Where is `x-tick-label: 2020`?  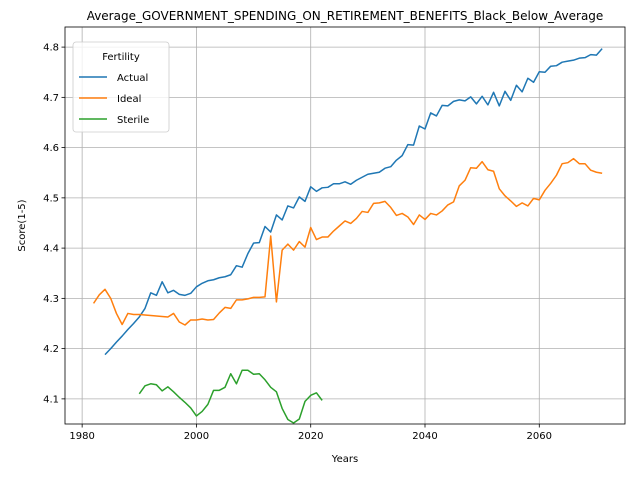 x-tick-label: 2020 is located at coordinates (310, 436).